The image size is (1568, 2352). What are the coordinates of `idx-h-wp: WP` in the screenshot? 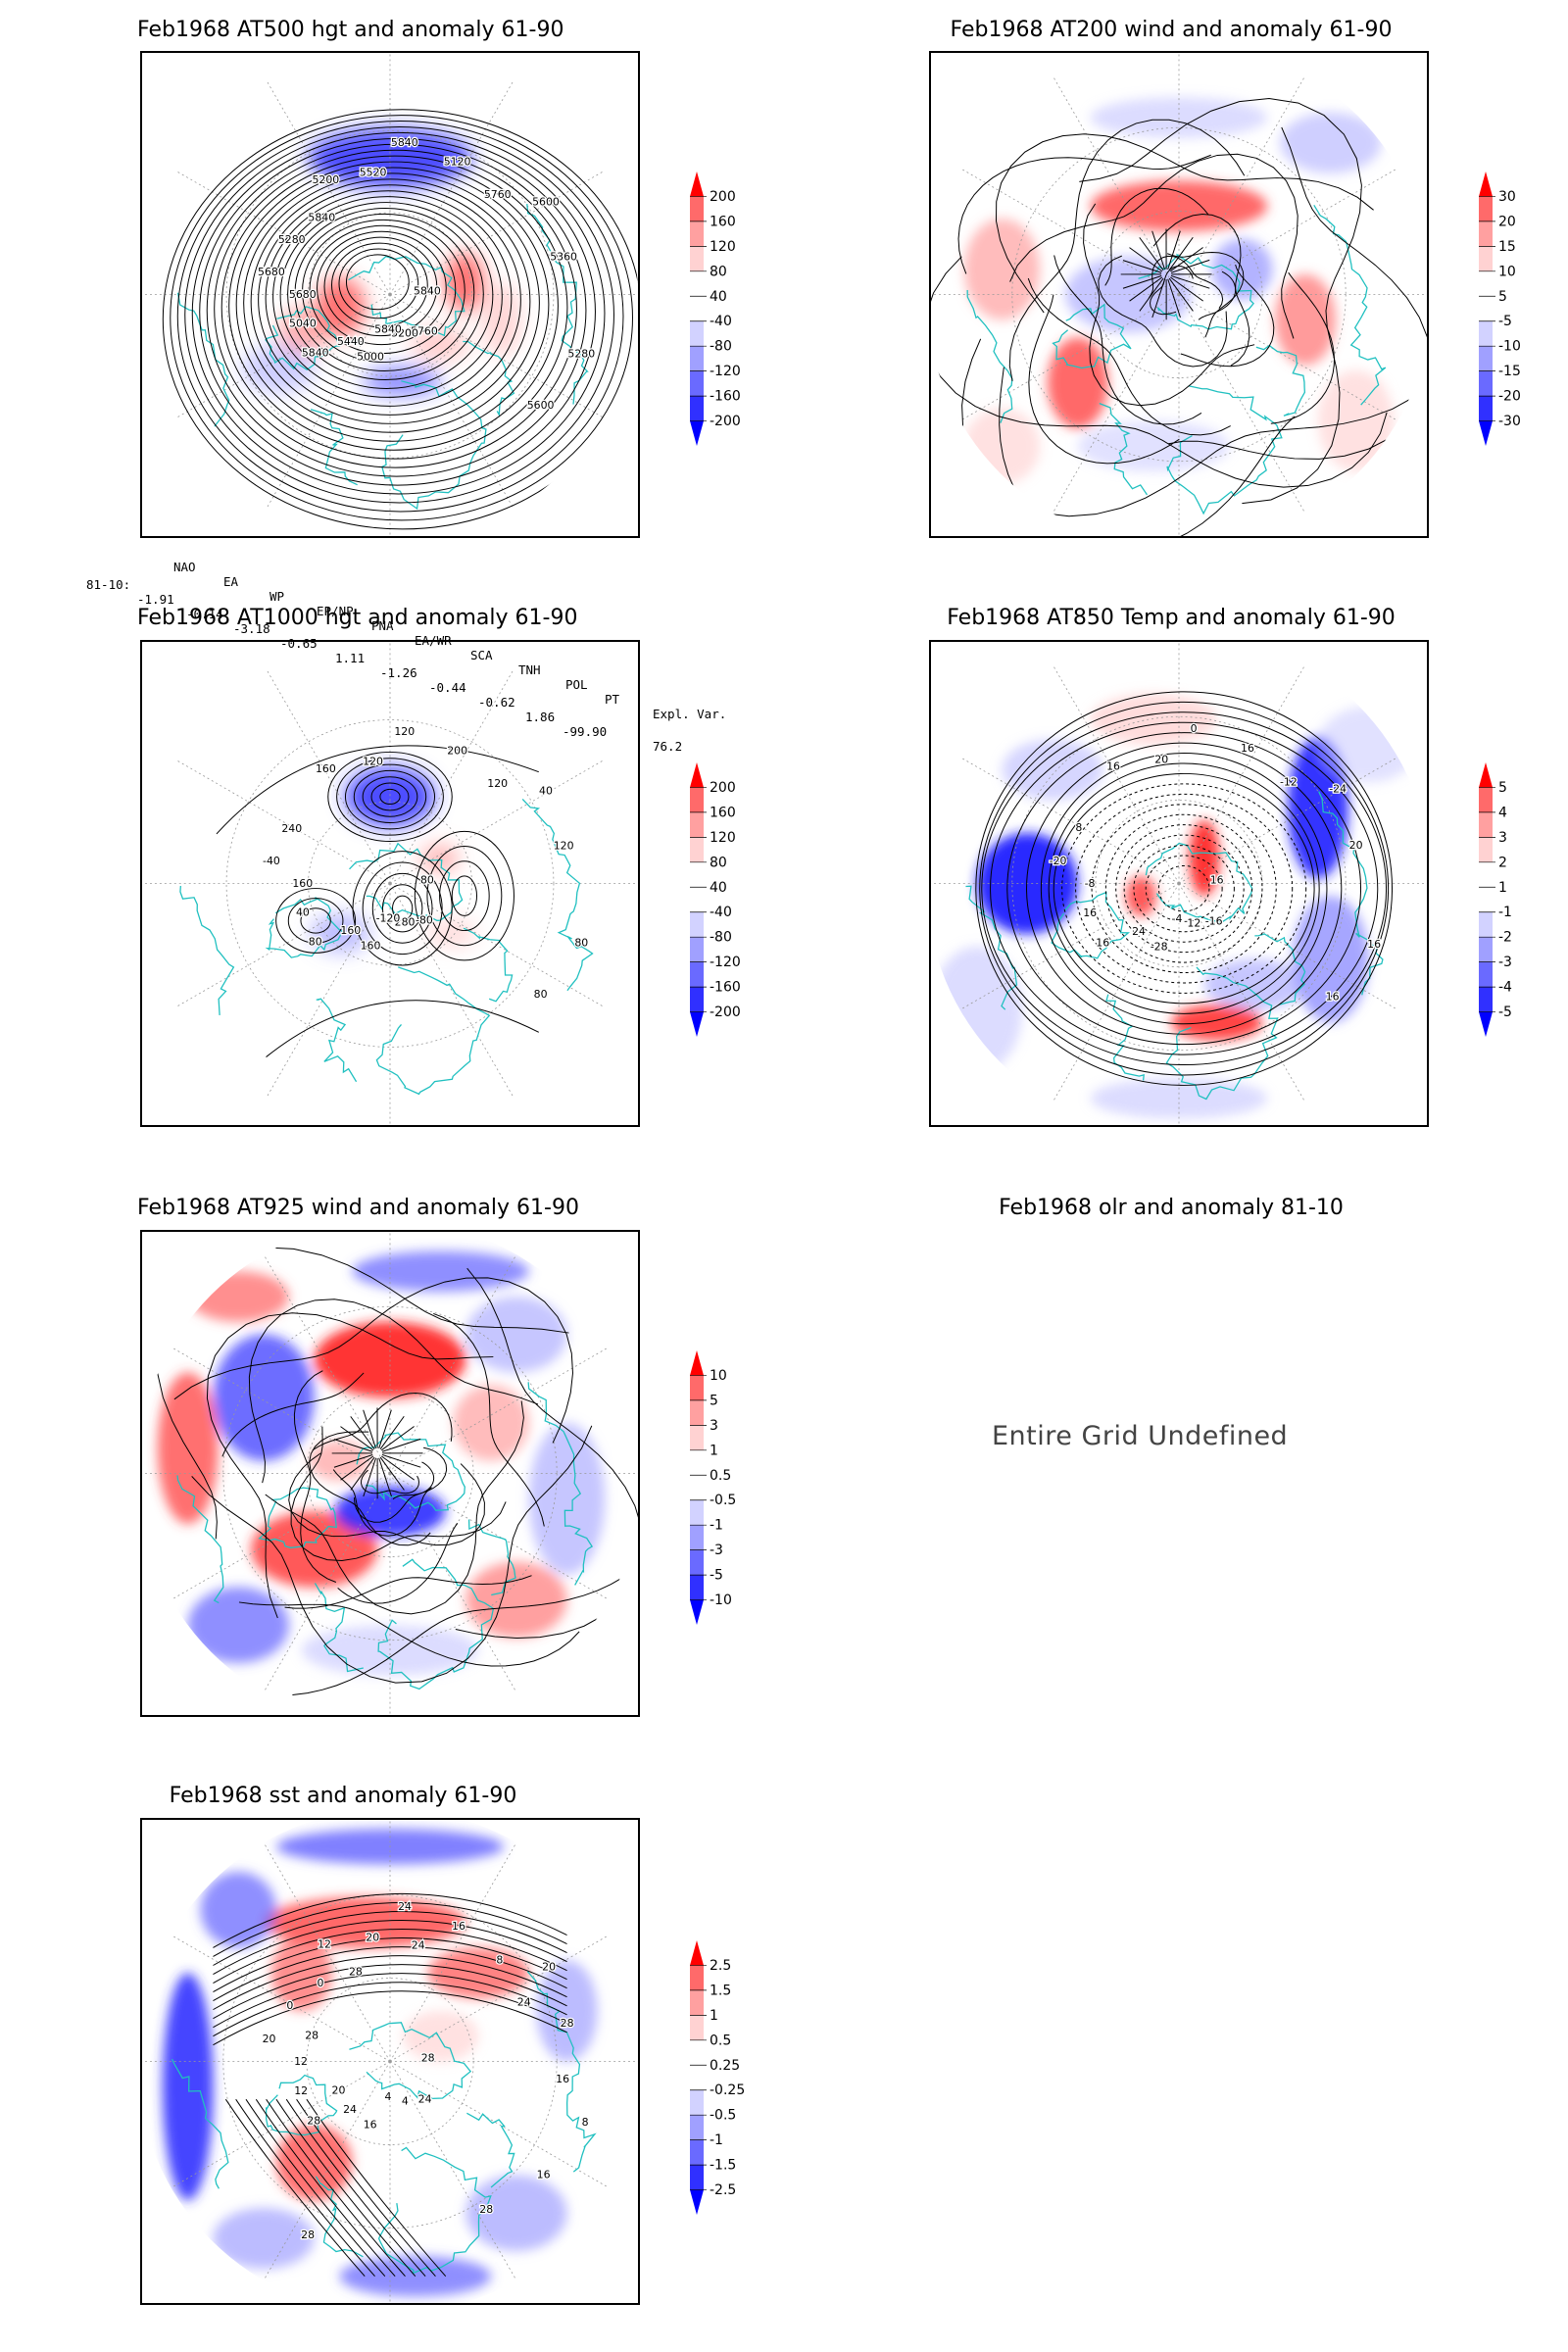 It's located at (277, 596).